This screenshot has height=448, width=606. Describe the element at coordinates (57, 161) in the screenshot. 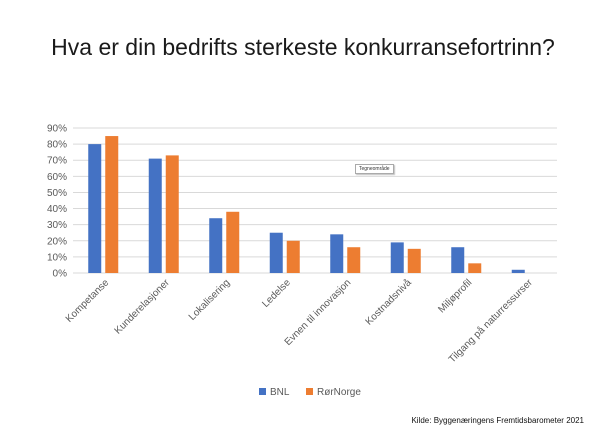

I see `y-tick-label: 70%` at that location.